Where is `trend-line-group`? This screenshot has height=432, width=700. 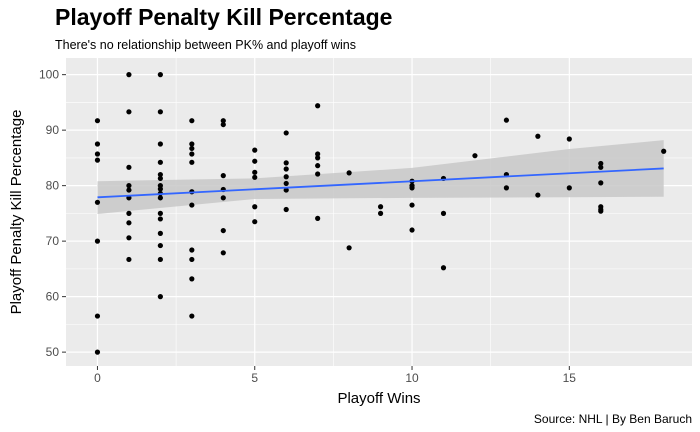
trend-line-group is located at coordinates (380, 183).